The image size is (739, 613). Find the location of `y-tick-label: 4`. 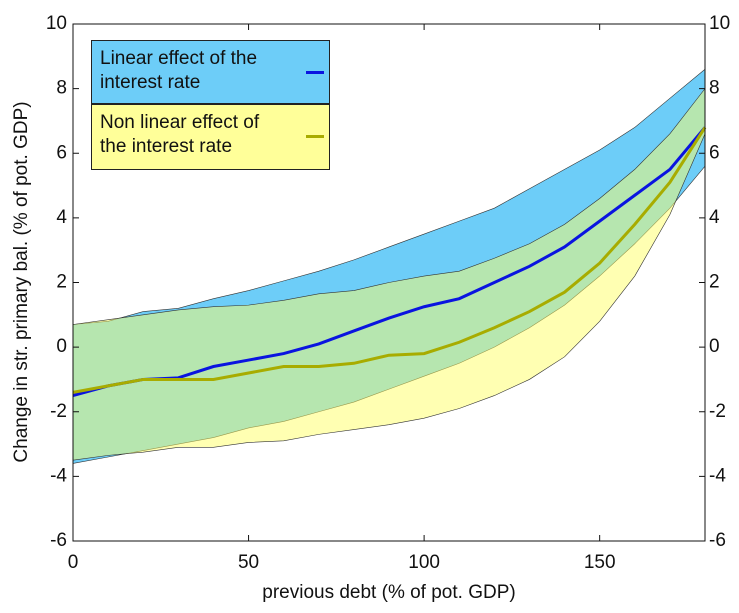

y-tick-label: 4 is located at coordinates (61, 217).